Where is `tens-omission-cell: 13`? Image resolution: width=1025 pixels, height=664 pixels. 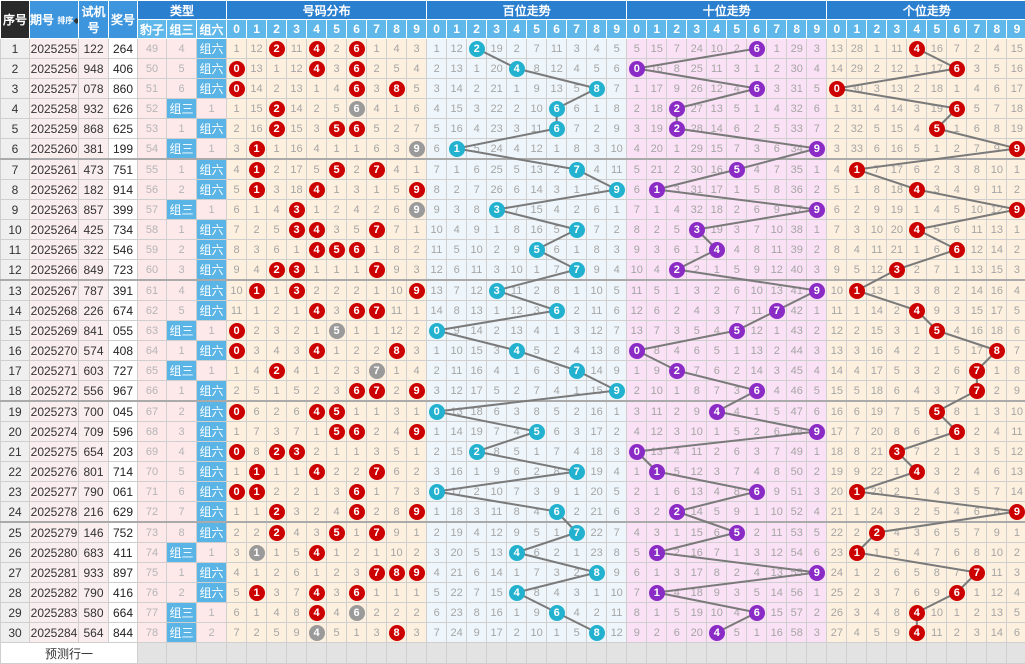 tens-omission-cell: 13 is located at coordinates (777, 290).